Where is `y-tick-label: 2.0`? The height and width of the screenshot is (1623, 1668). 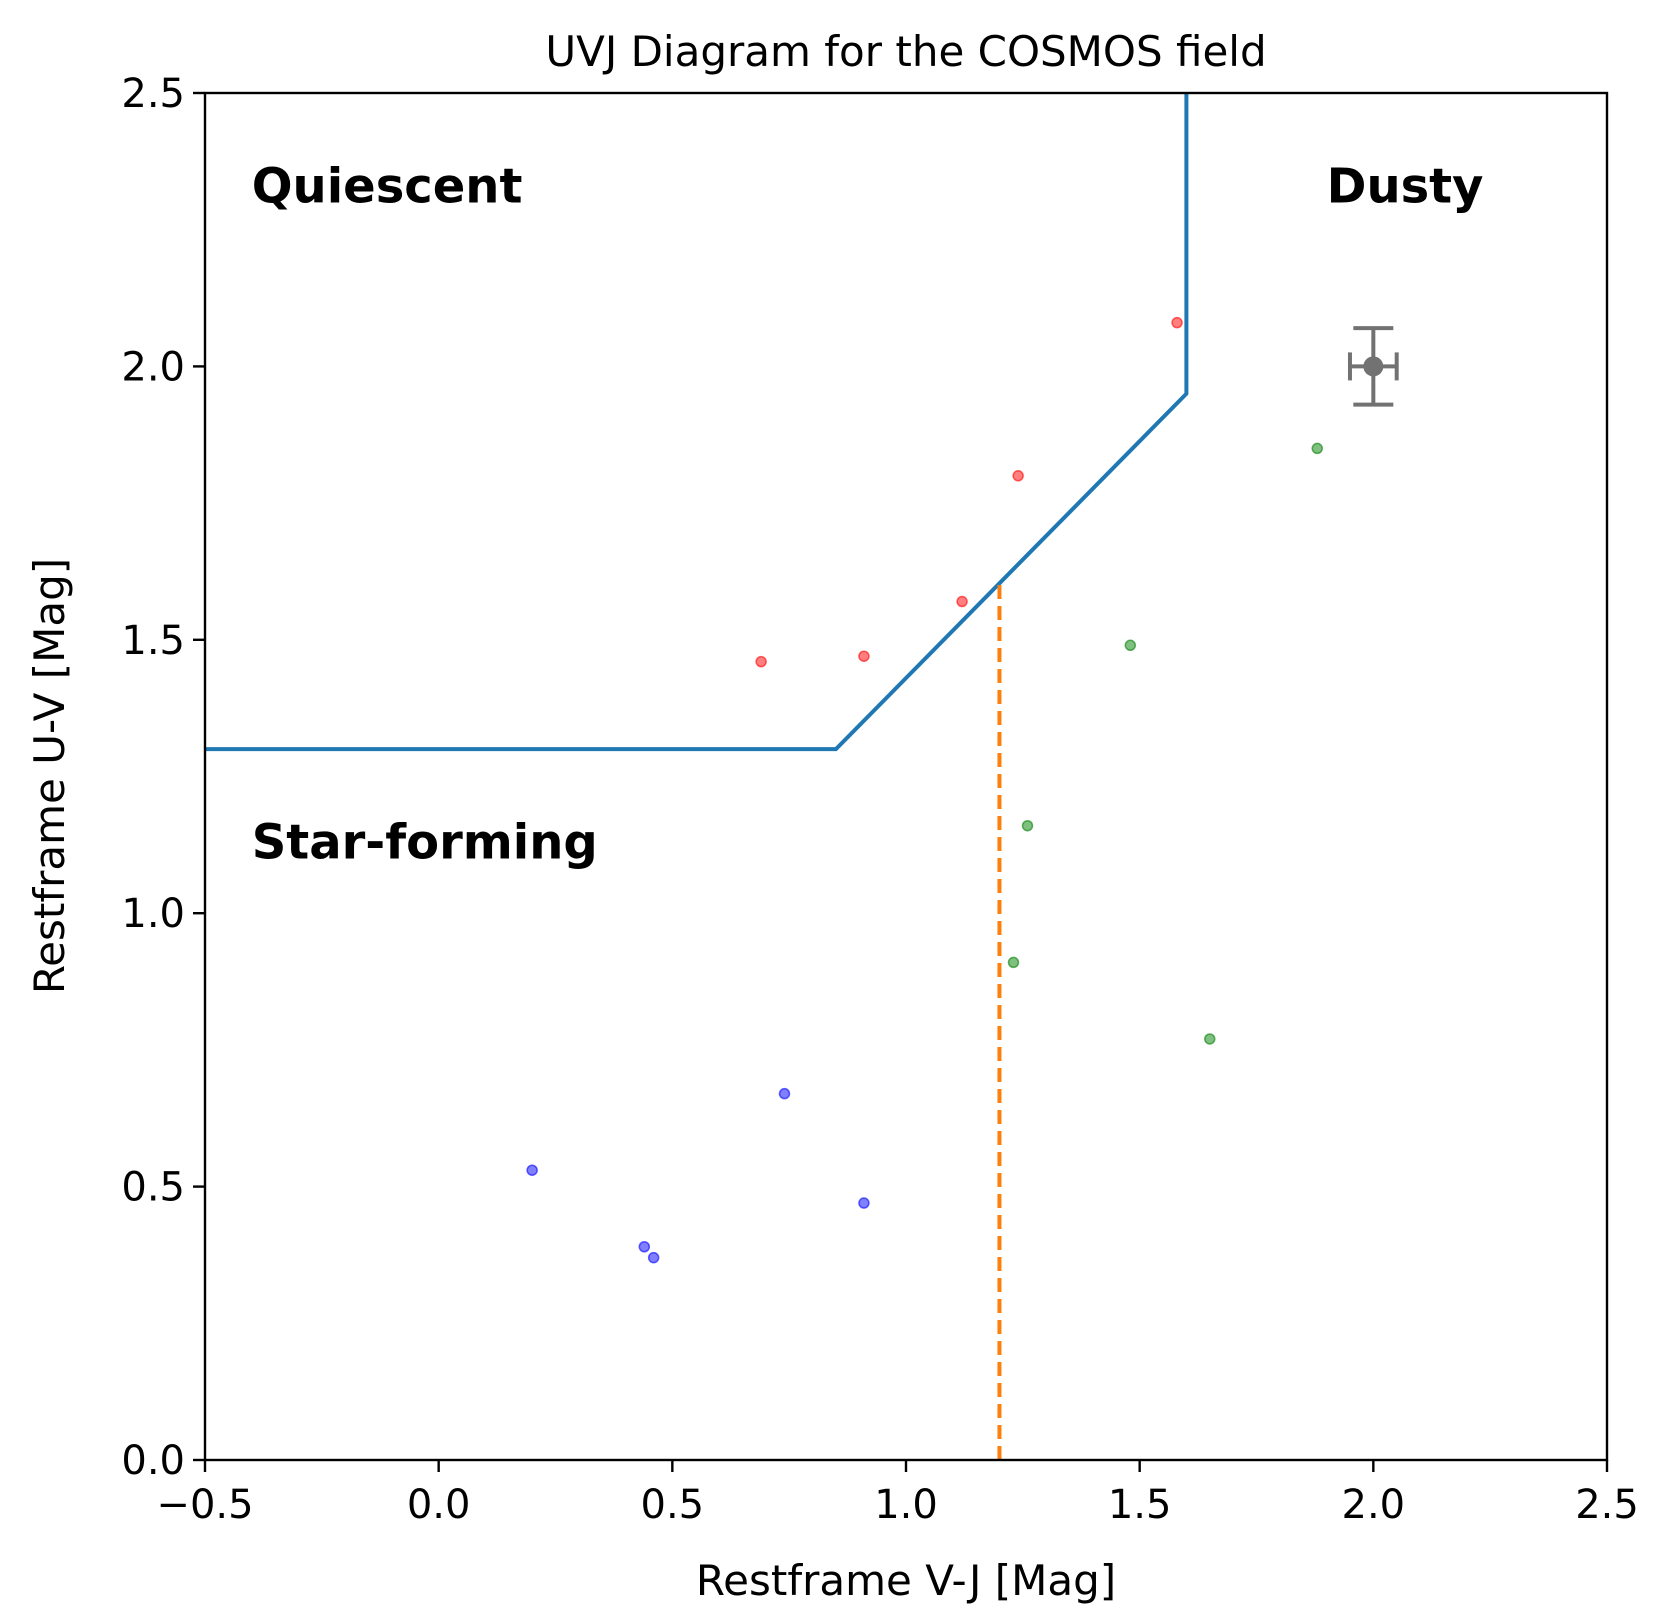
y-tick-label: 2.0 is located at coordinates (153, 367).